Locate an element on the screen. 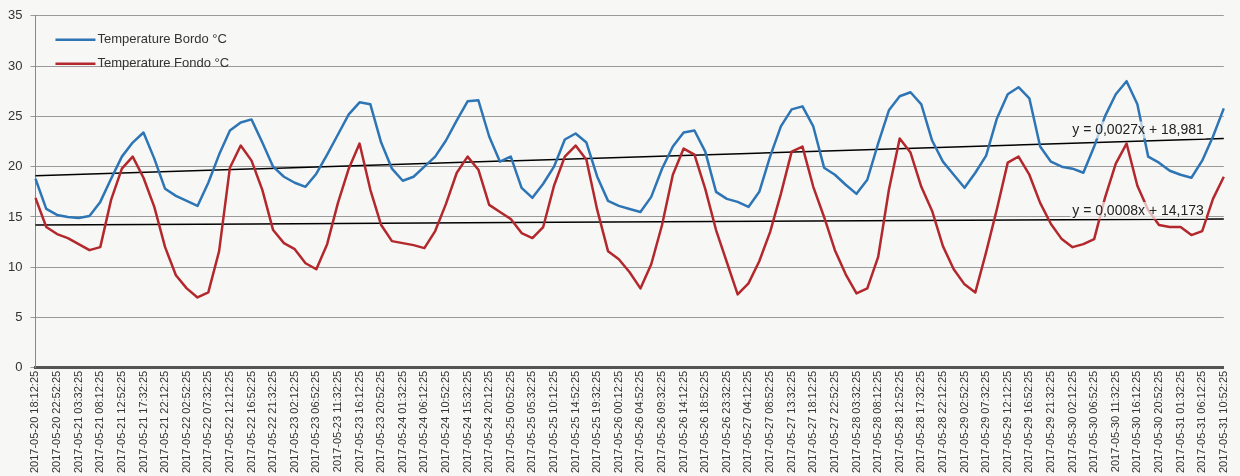 This screenshot has height=476, width=1240. x-tick-label: 2017-05-22 12:12:25 is located at coordinates (228, 422).